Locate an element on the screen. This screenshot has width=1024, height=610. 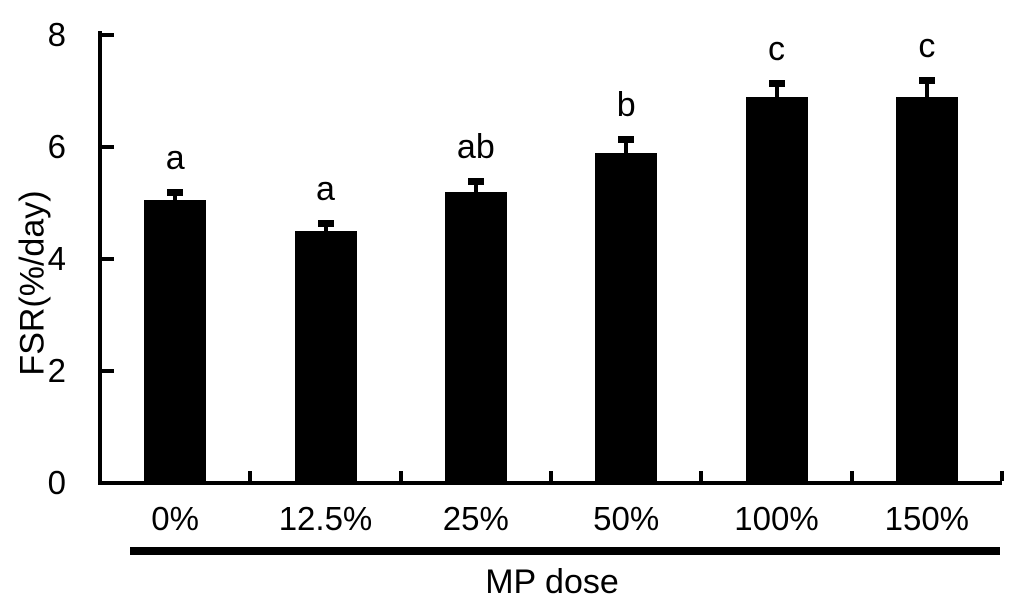
y-tick-label: 8 is located at coordinates (56, 34).